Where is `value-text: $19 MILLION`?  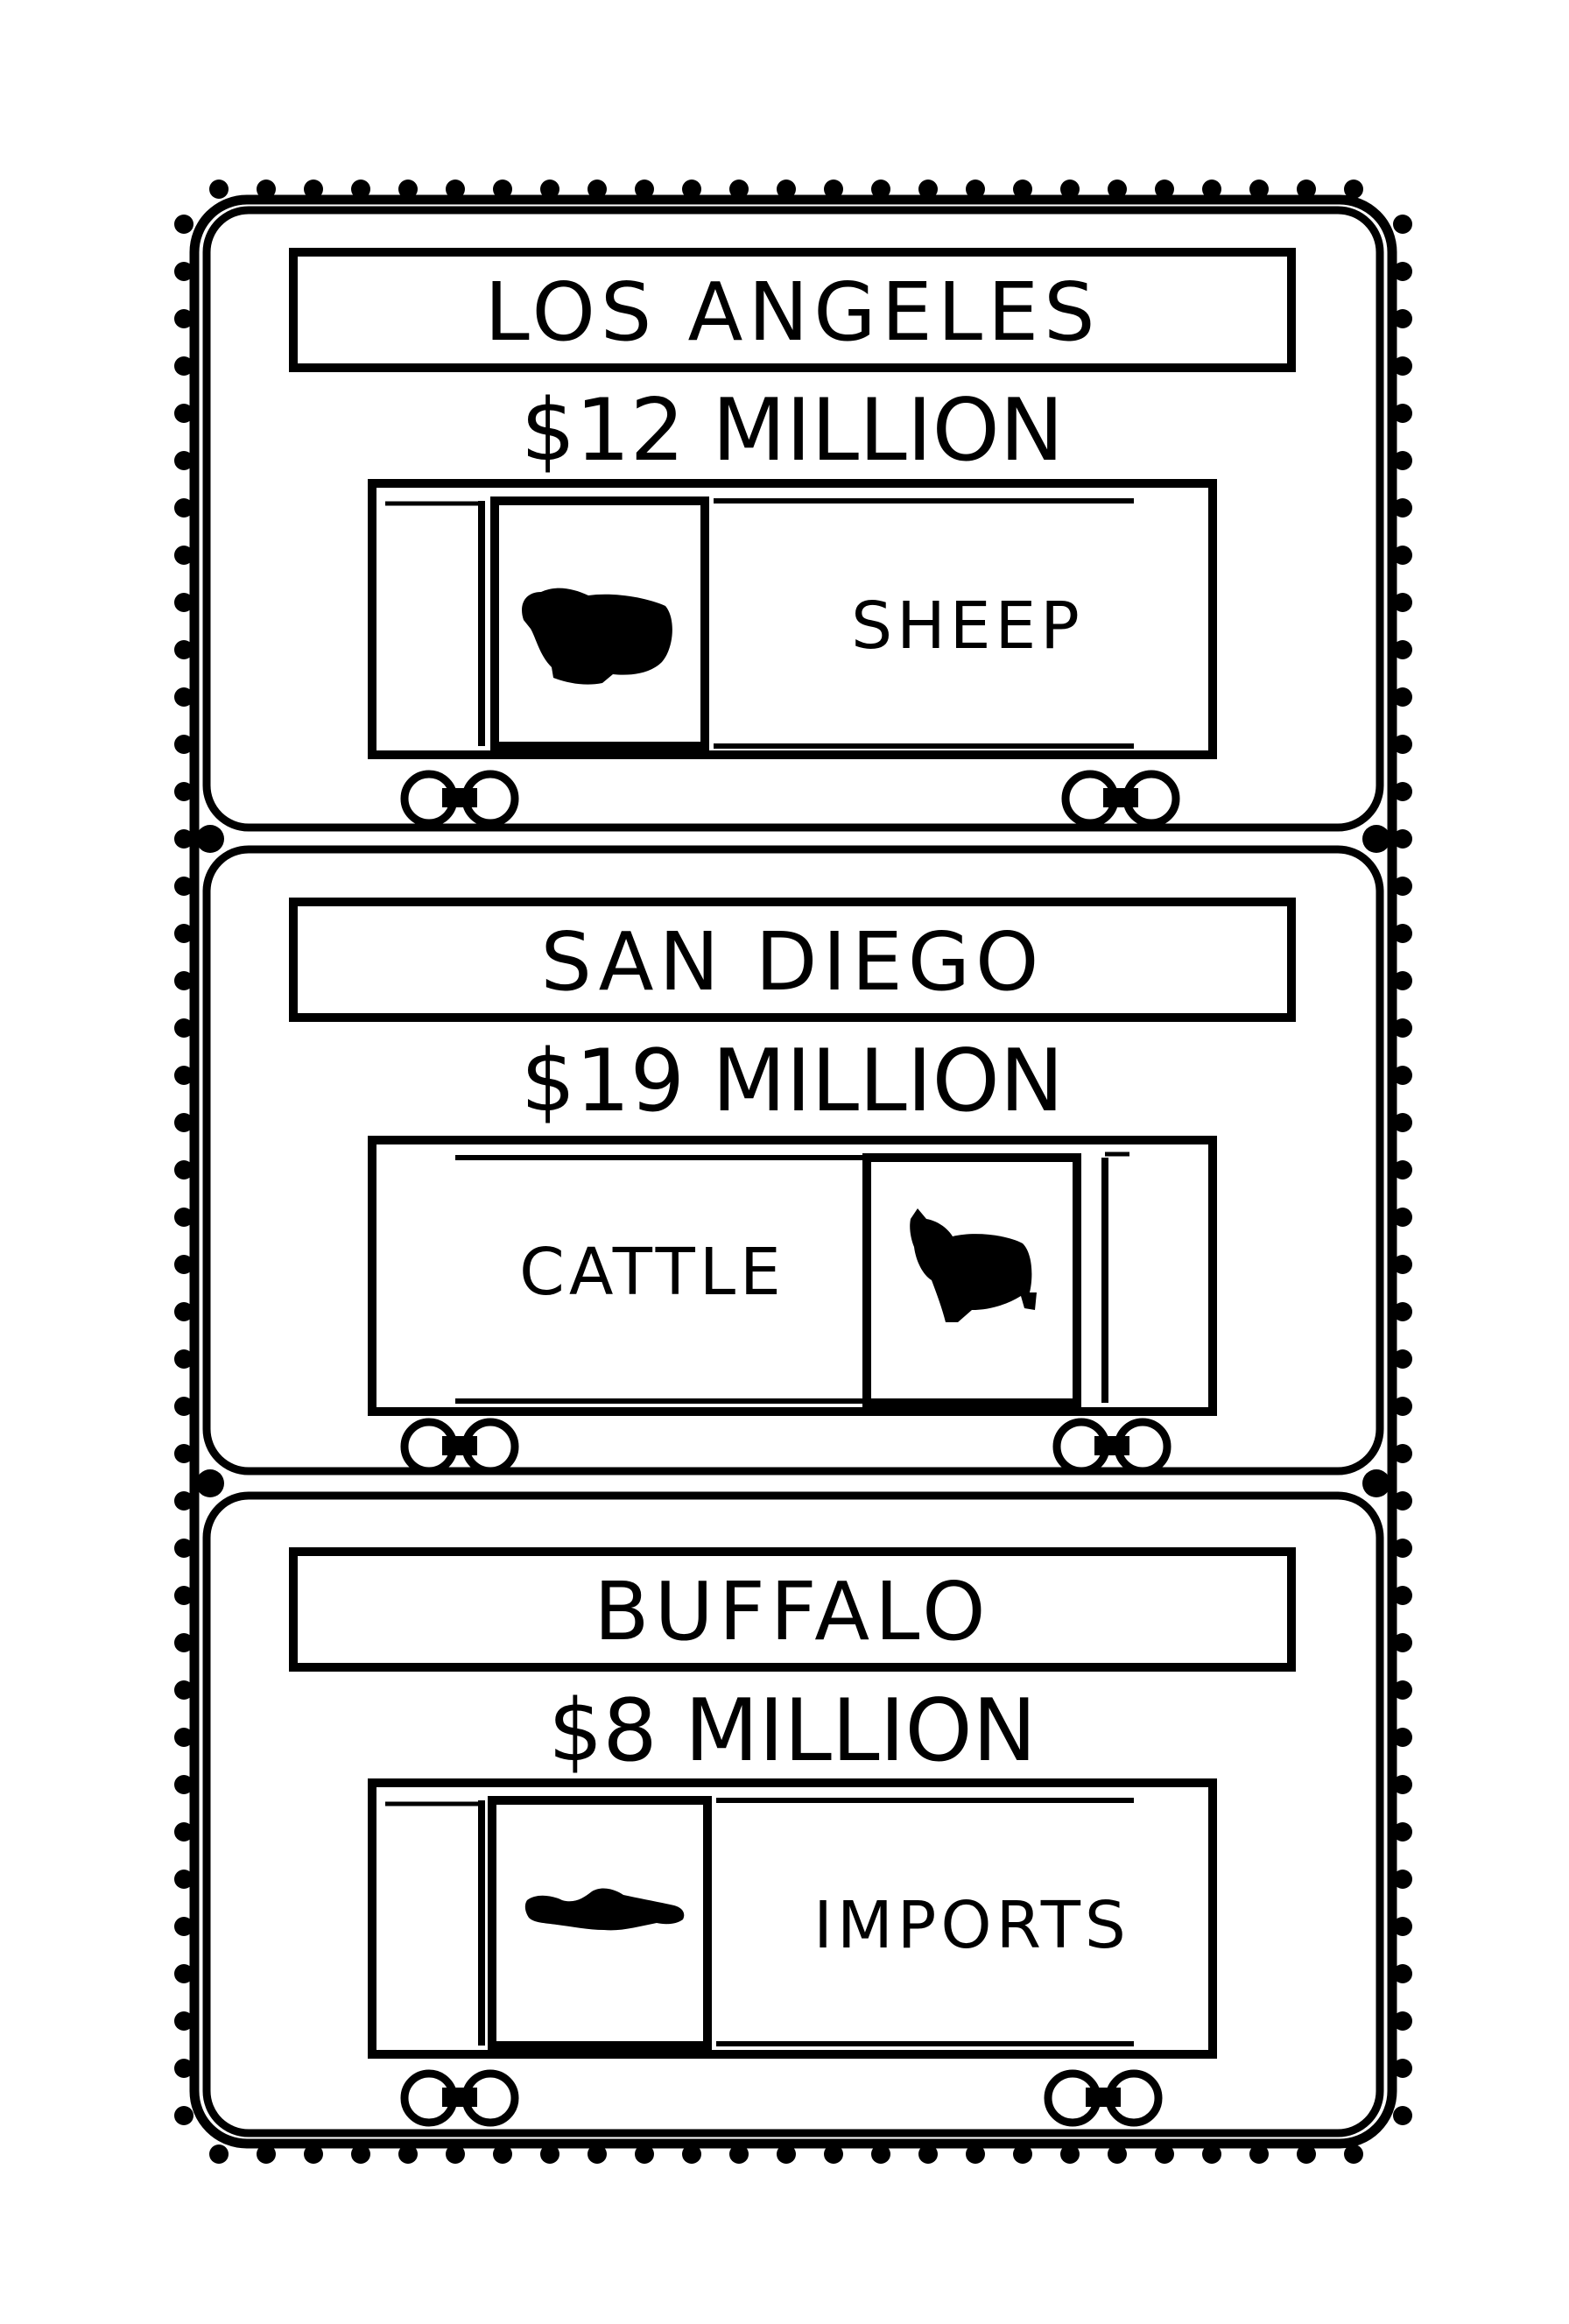
value-text: $19 MILLION is located at coordinates (792, 1081).